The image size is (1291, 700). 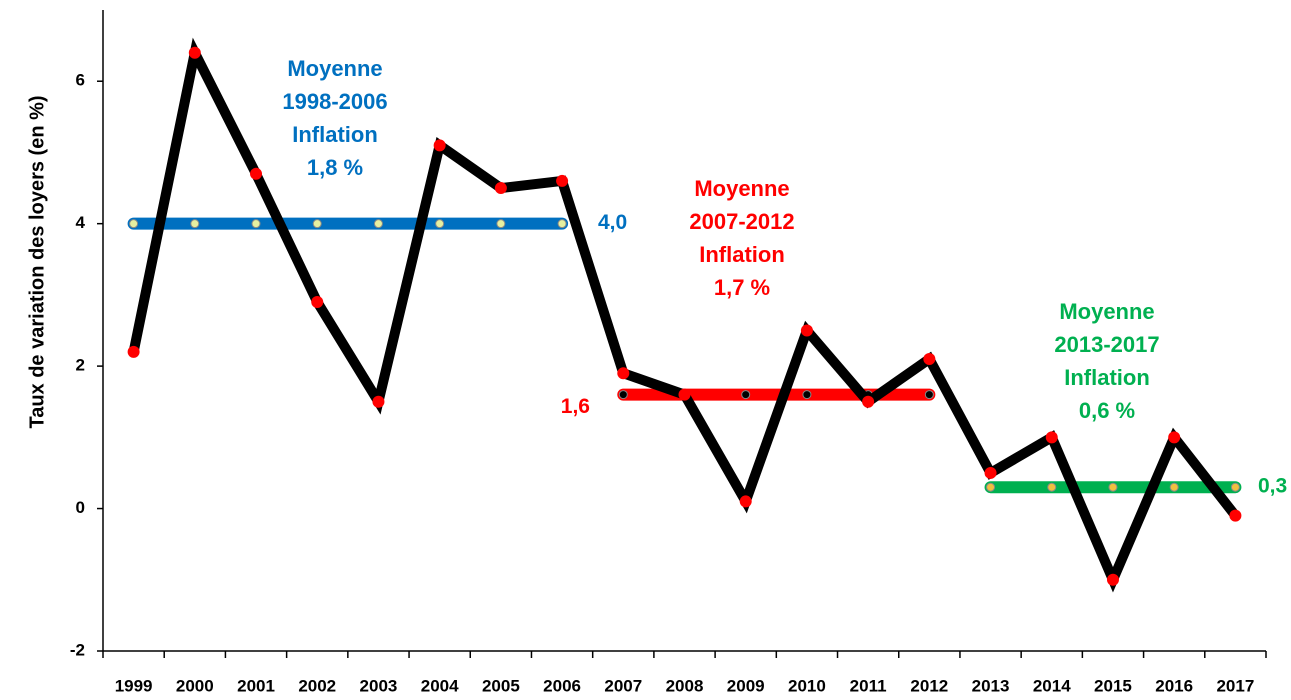 What do you see at coordinates (440, 685) in the screenshot?
I see `x-tick-label: 2004` at bounding box center [440, 685].